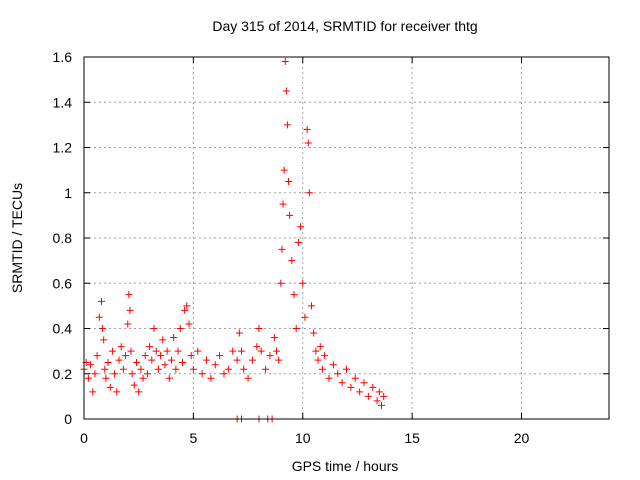 The width and height of the screenshot is (640, 480). I want to click on x-tick-label: 0, so click(84, 438).